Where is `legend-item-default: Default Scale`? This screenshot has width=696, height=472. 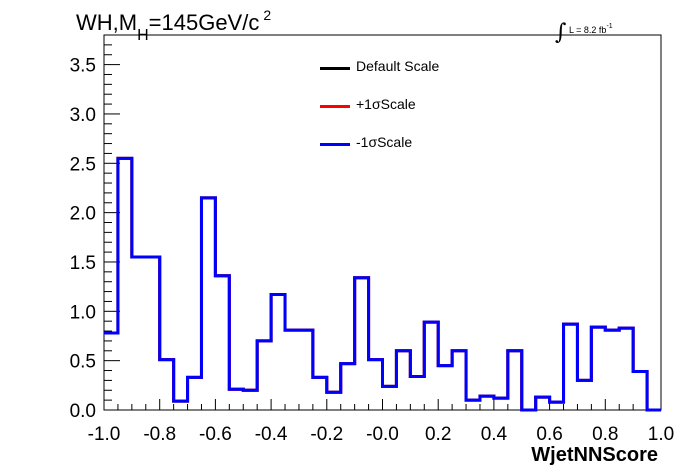
legend-item-default: Default Scale is located at coordinates (403, 77).